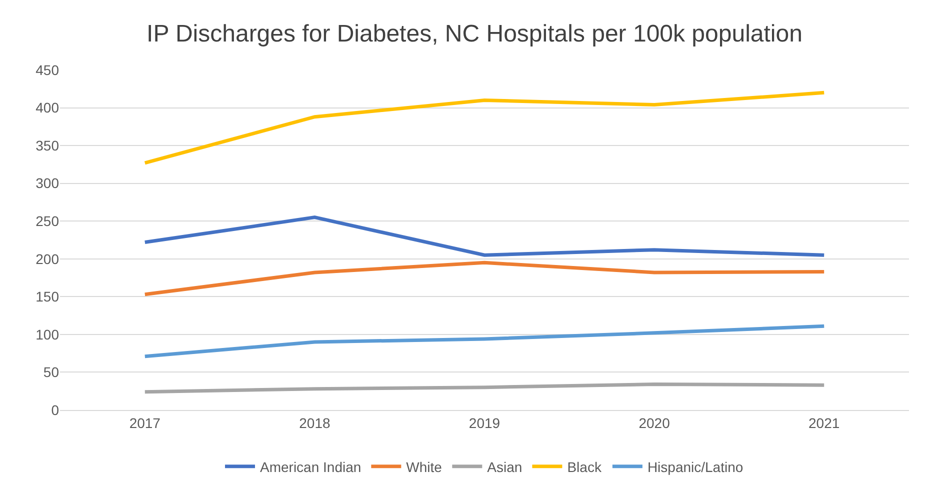 The width and height of the screenshot is (949, 495). I want to click on y-tick-label: 100, so click(48, 334).